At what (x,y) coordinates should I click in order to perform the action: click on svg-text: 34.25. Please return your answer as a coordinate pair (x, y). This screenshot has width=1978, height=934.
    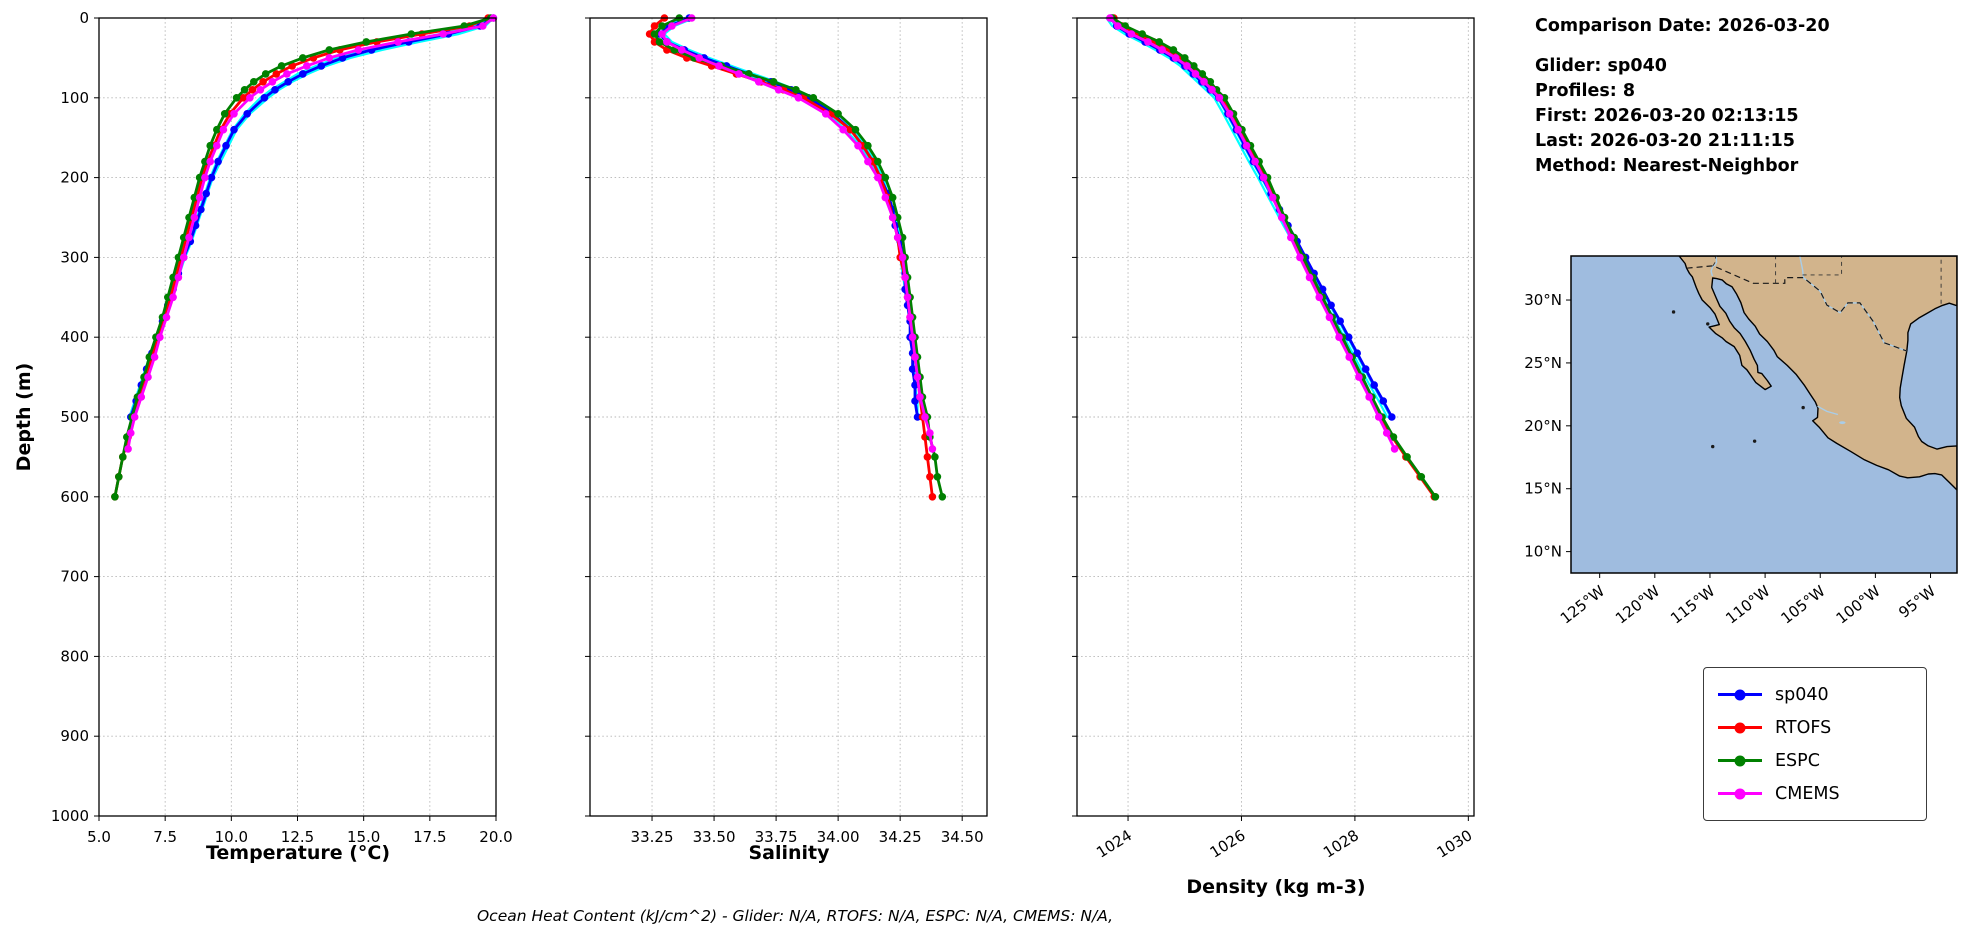
    Looking at the image, I should click on (900, 837).